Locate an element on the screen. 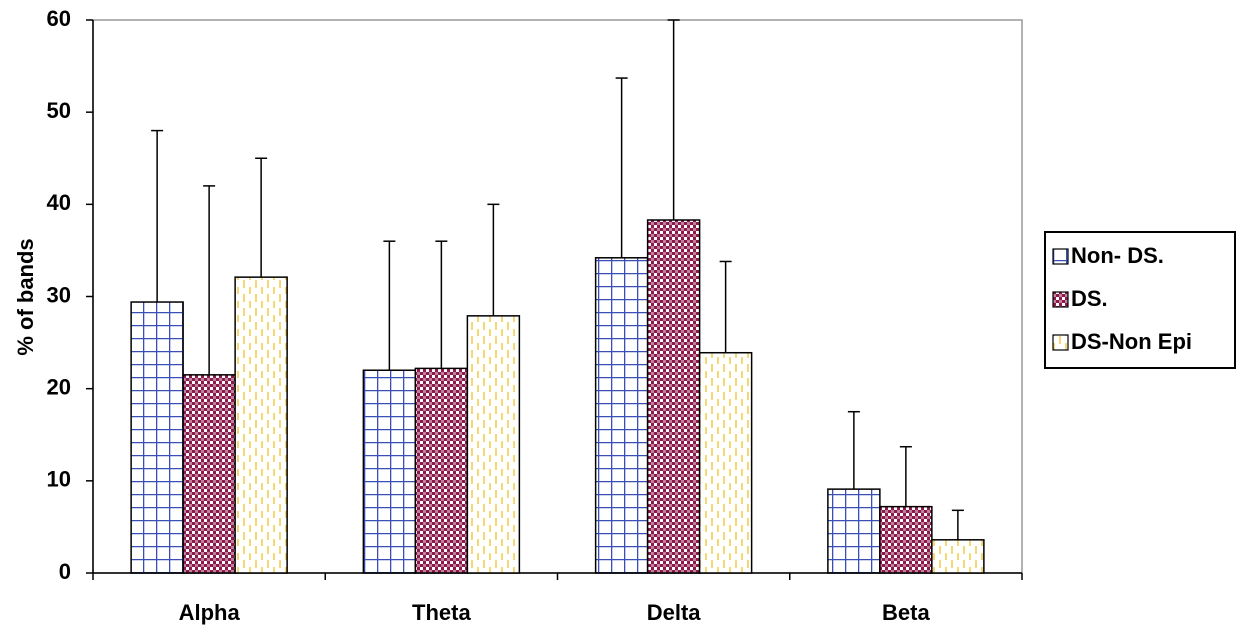 This screenshot has width=1247, height=629. legend-label: DS. is located at coordinates (1089, 298).